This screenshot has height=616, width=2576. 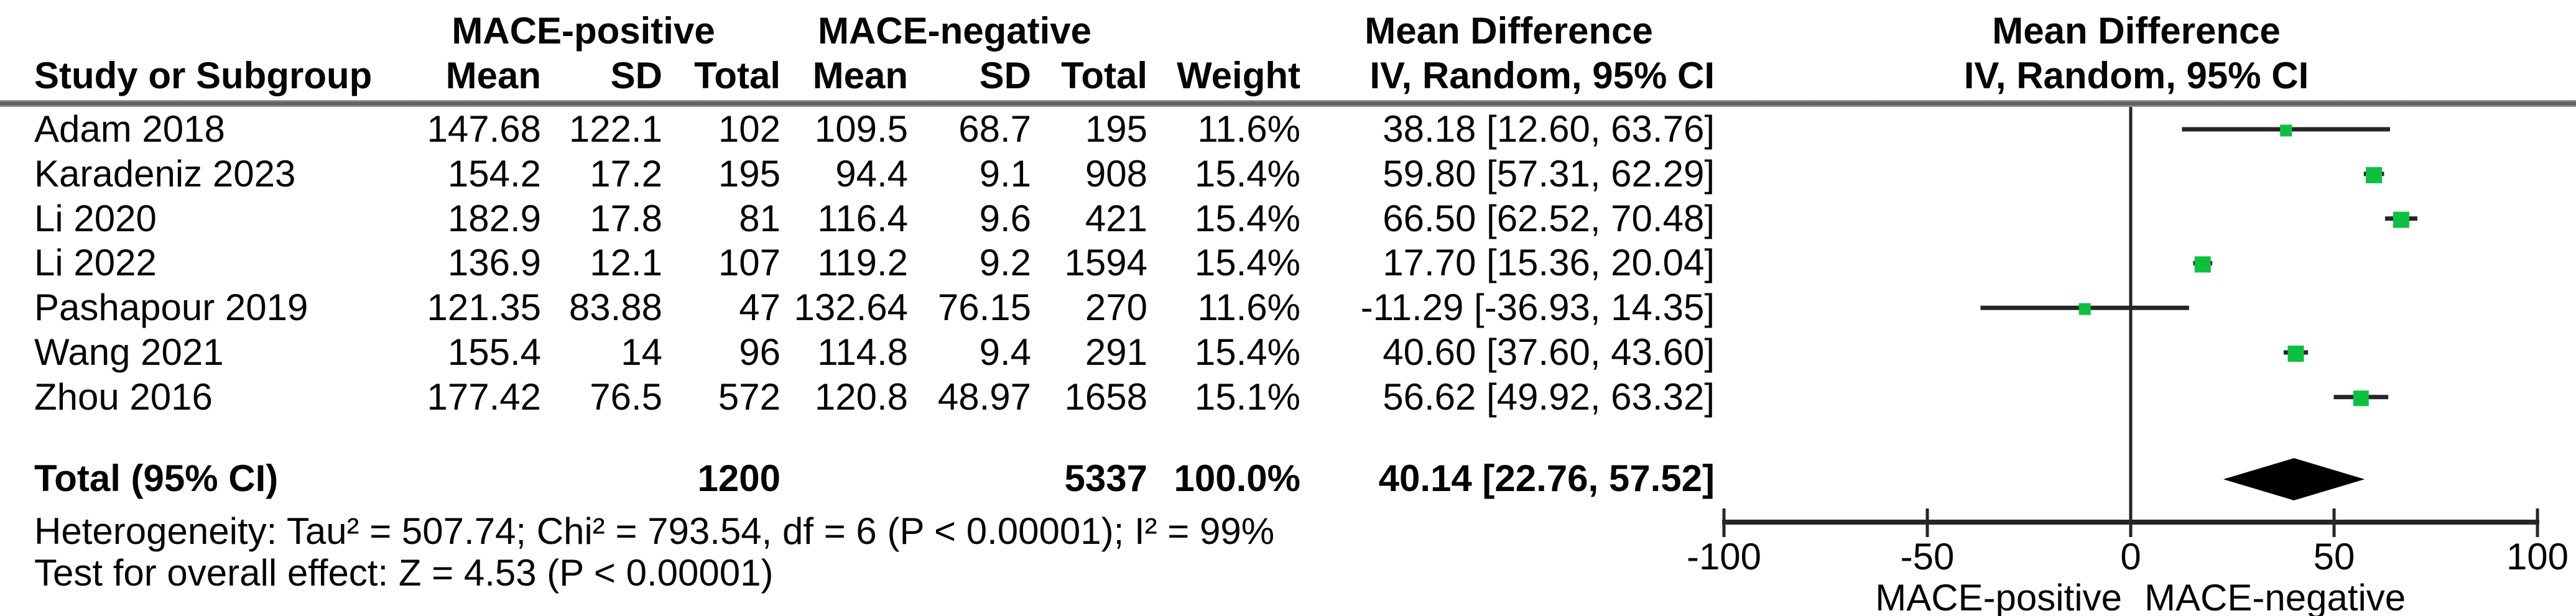 I want to click on cell-sd2: 9.2, so click(x=1005, y=262).